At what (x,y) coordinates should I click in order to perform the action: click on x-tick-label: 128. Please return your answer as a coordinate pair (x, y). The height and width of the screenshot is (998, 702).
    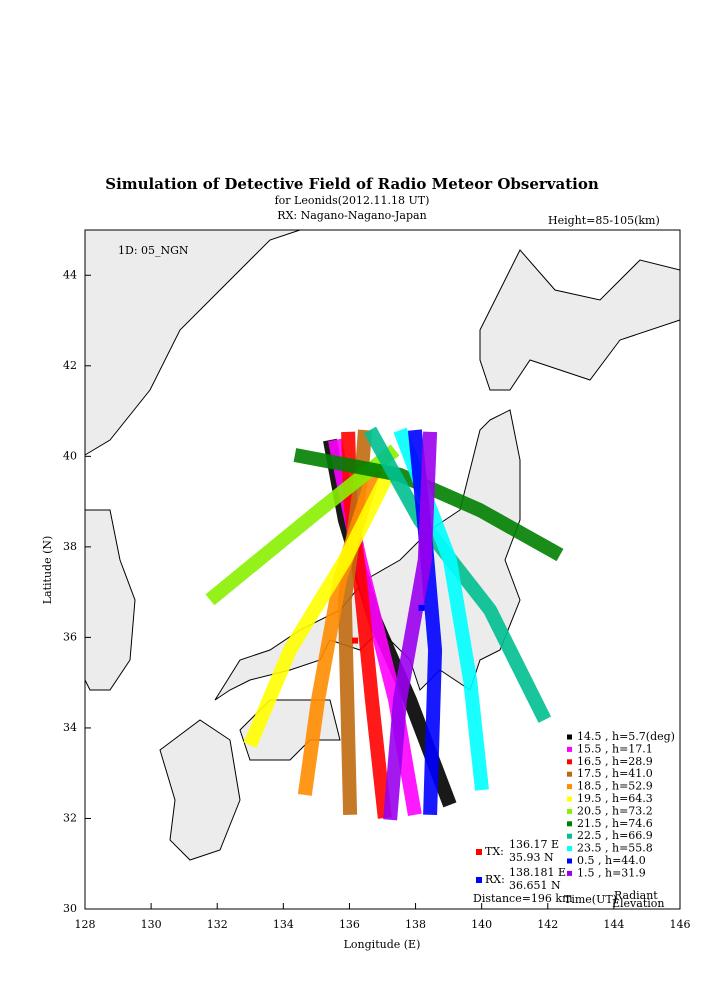
    Looking at the image, I should click on (85, 924).